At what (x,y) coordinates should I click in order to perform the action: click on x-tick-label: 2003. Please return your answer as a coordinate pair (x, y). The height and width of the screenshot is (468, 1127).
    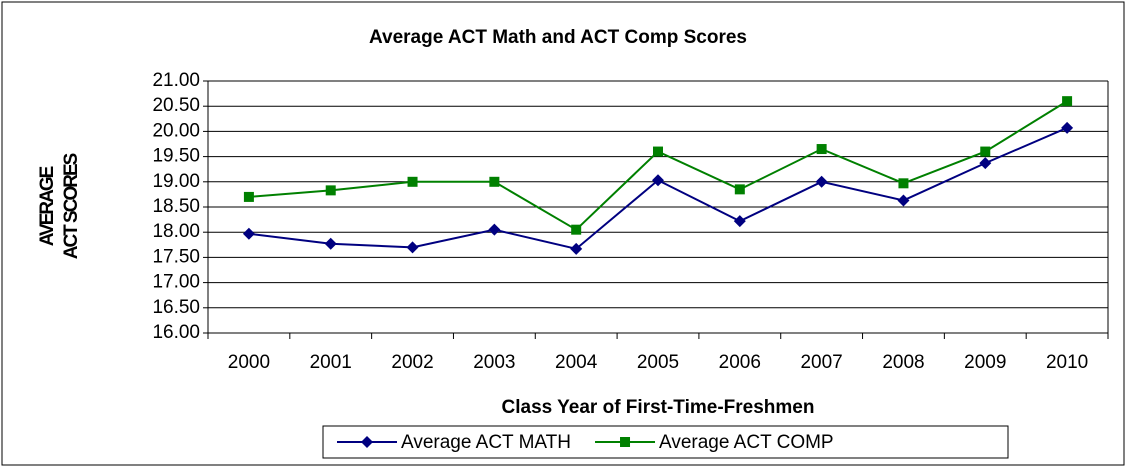
    Looking at the image, I should click on (494, 362).